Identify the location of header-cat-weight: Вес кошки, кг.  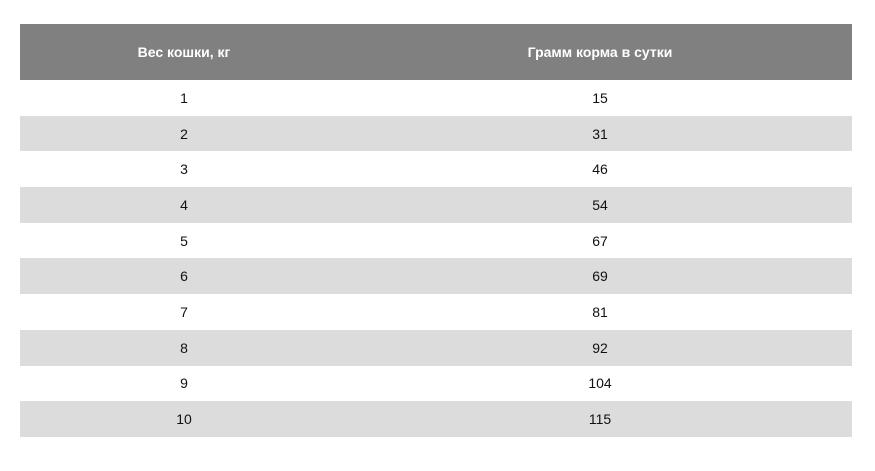
(184, 52).